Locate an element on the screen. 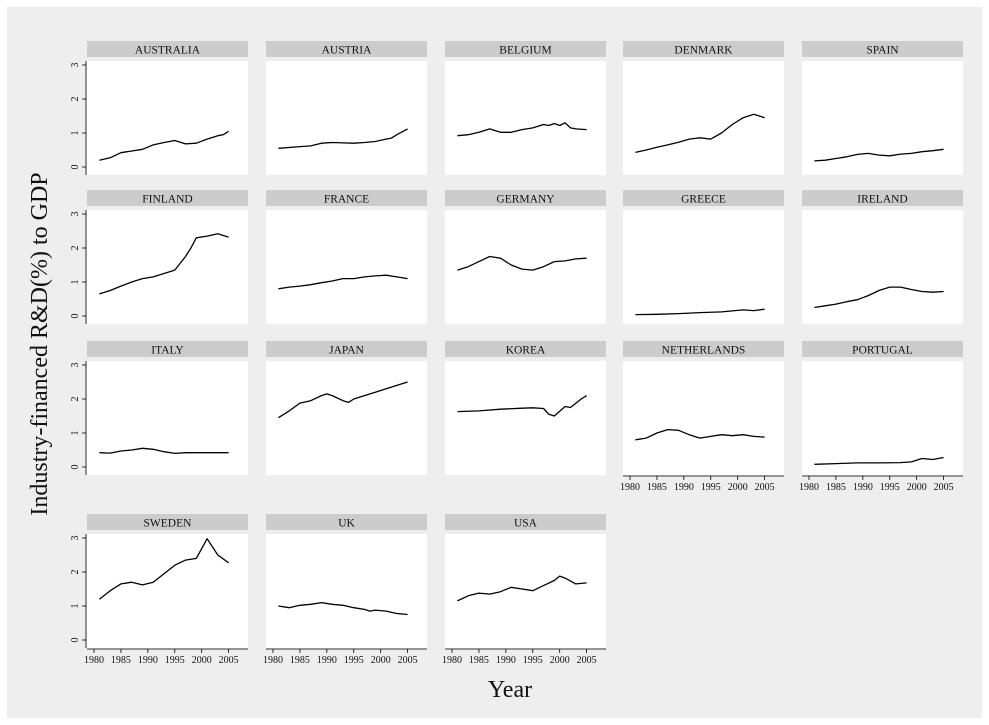 The height and width of the screenshot is (725, 989). panel-japan: JAPAN is located at coordinates (346, 408).